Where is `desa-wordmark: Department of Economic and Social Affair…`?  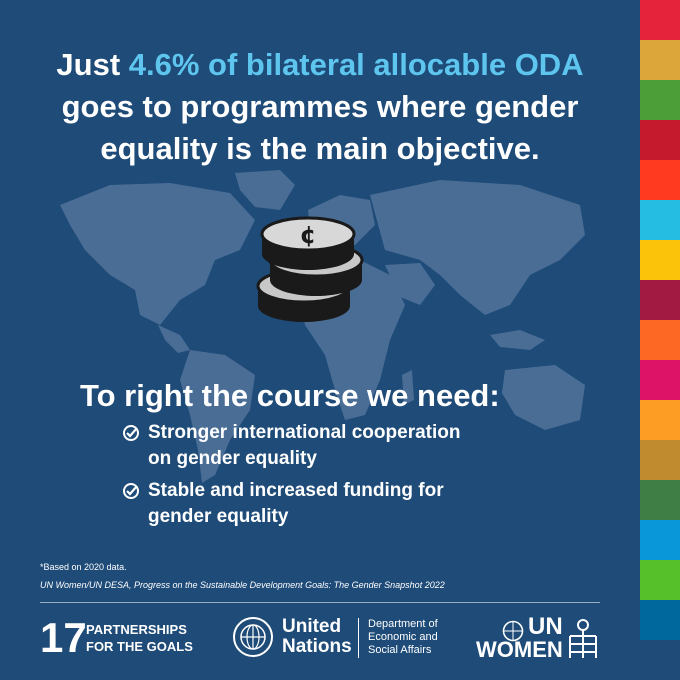
desa-wordmark: Department of Economic and Social Affair… is located at coordinates (403, 637).